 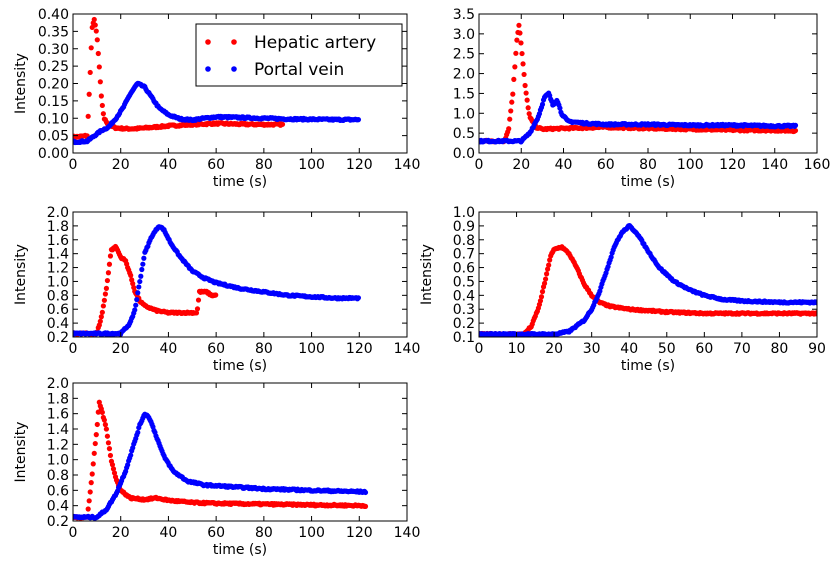 I want to click on y-tick-label: 3.5, so click(x=464, y=15).